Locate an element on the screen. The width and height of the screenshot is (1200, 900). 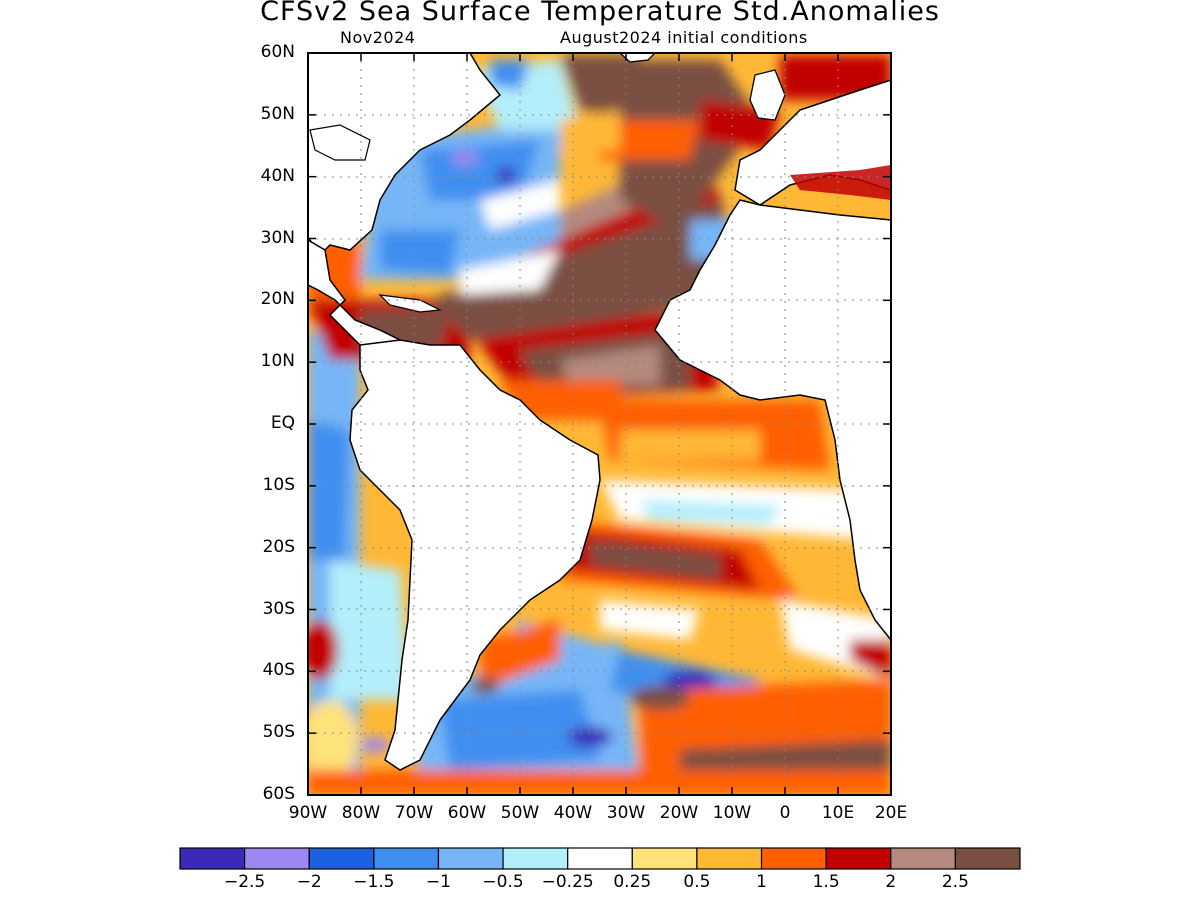
lon-label: 40W is located at coordinates (573, 813).